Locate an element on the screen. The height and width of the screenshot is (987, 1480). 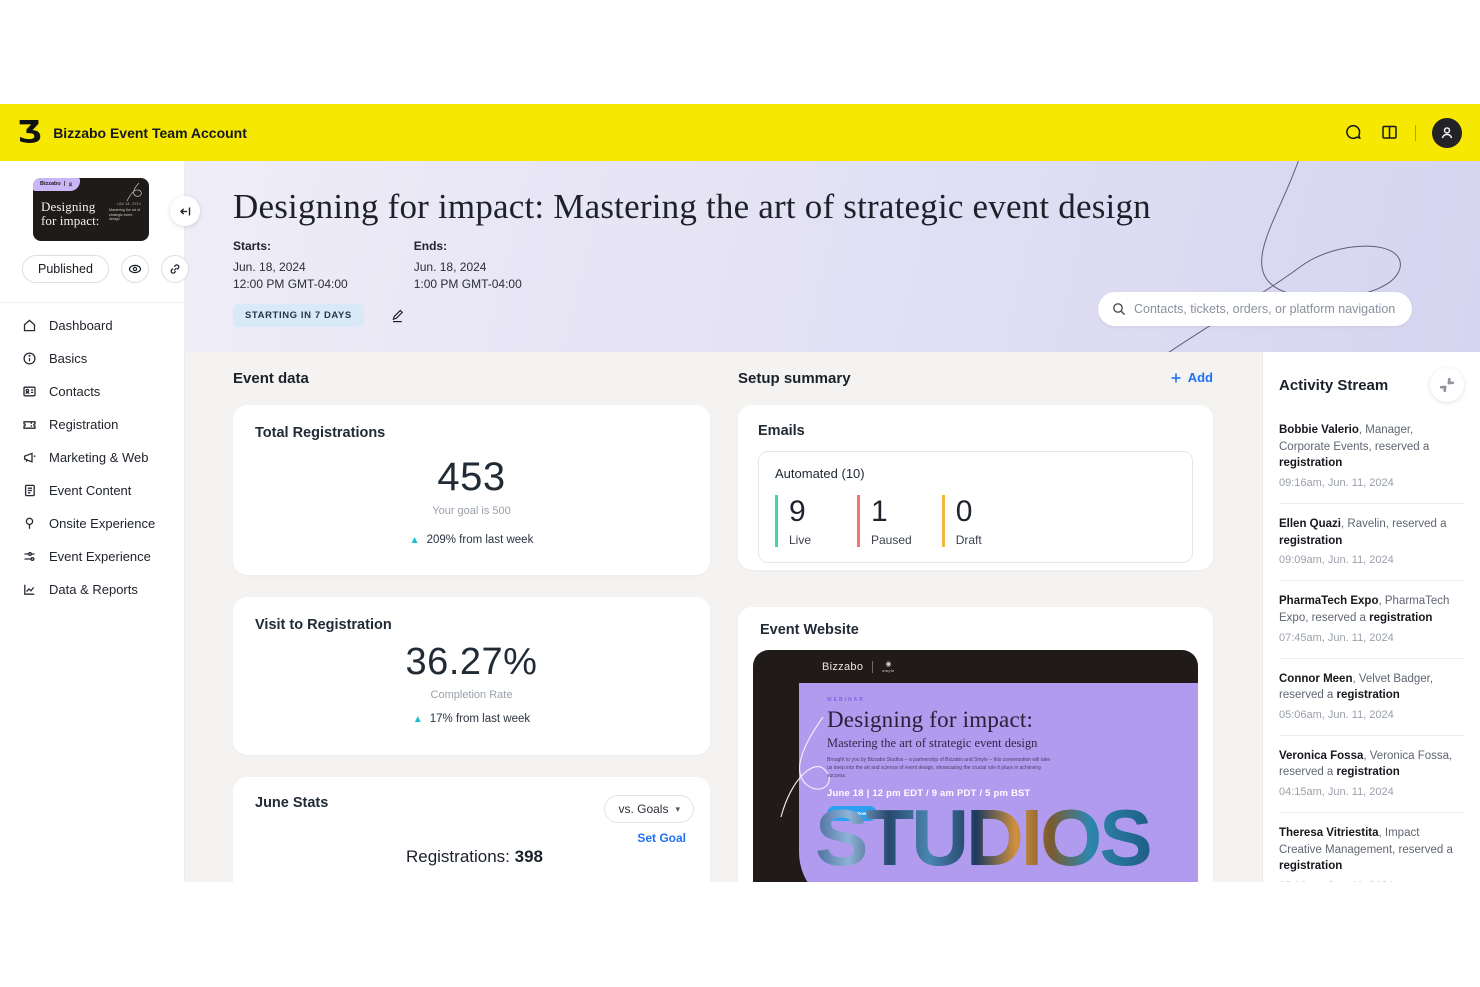
sidebar-item-event-content: Event Content is located at coordinates (92, 490).